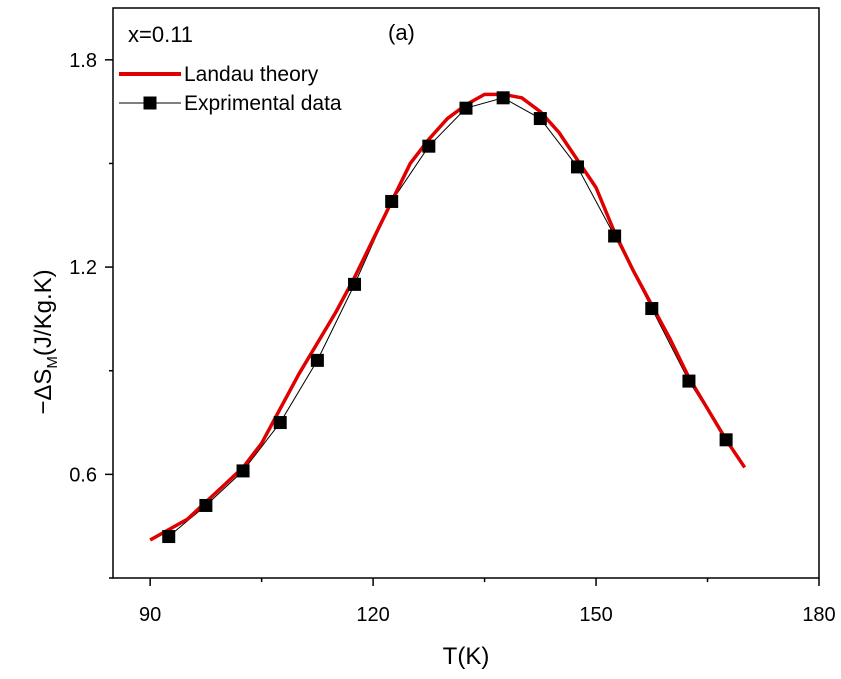  What do you see at coordinates (818, 615) in the screenshot?
I see `x-tick-label: 180` at bounding box center [818, 615].